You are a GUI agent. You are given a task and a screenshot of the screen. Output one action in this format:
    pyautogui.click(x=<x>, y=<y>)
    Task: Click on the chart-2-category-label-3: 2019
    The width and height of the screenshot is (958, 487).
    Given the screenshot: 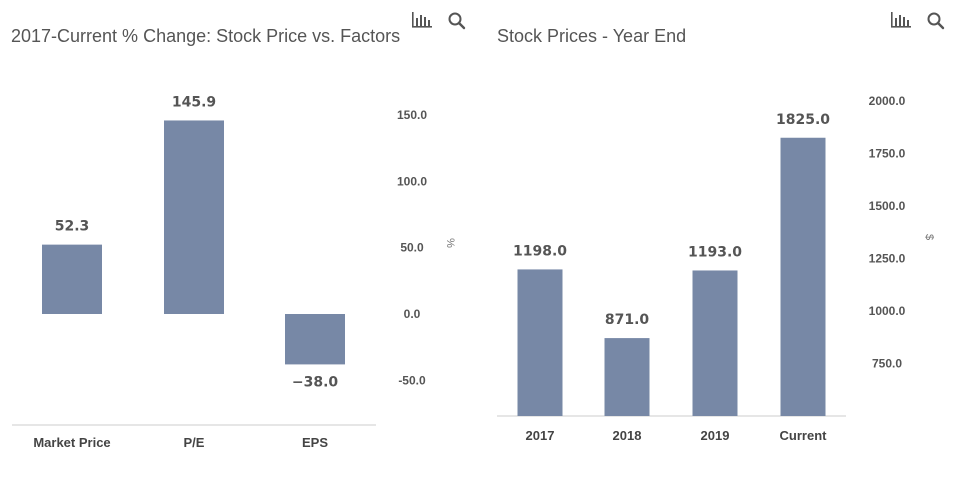 What is the action you would take?
    pyautogui.click(x=715, y=435)
    